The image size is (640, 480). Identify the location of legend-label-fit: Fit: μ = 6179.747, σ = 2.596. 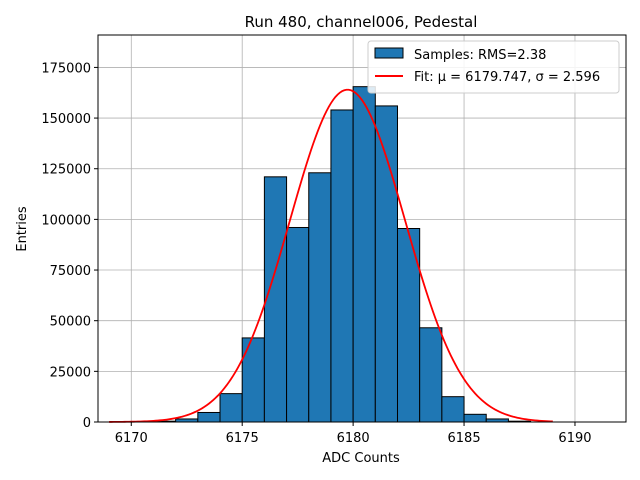
(507, 77).